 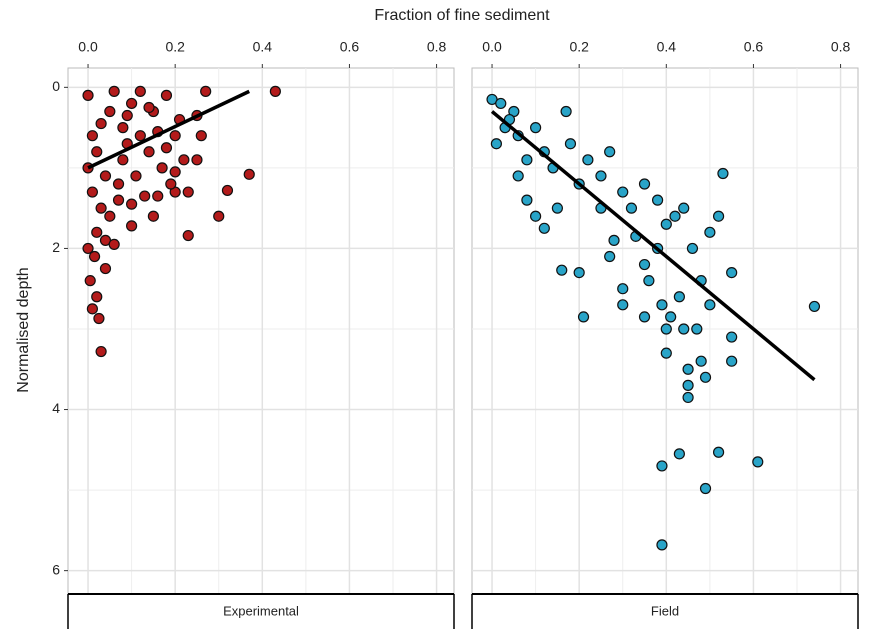 What do you see at coordinates (56, 408) in the screenshot?
I see `y-tick-label: 4` at bounding box center [56, 408].